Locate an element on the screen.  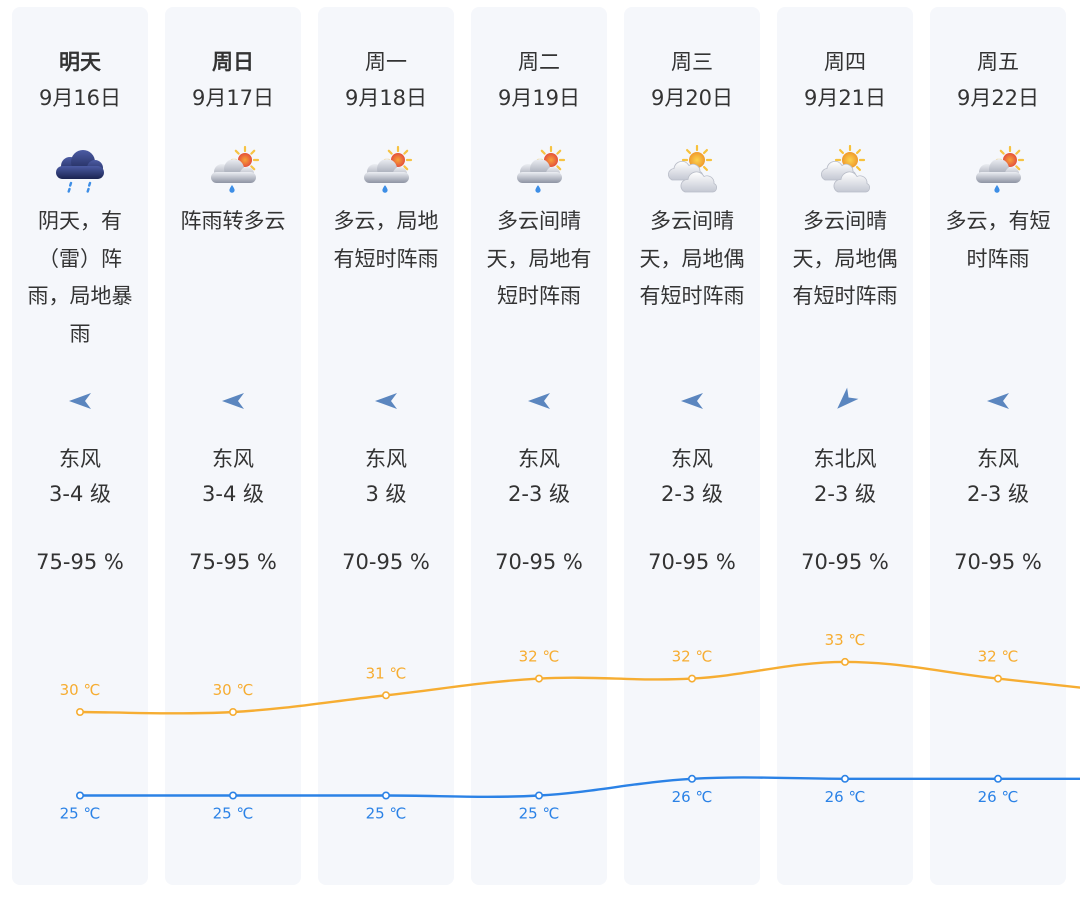
day-date: 9月18日 is located at coordinates (386, 98).